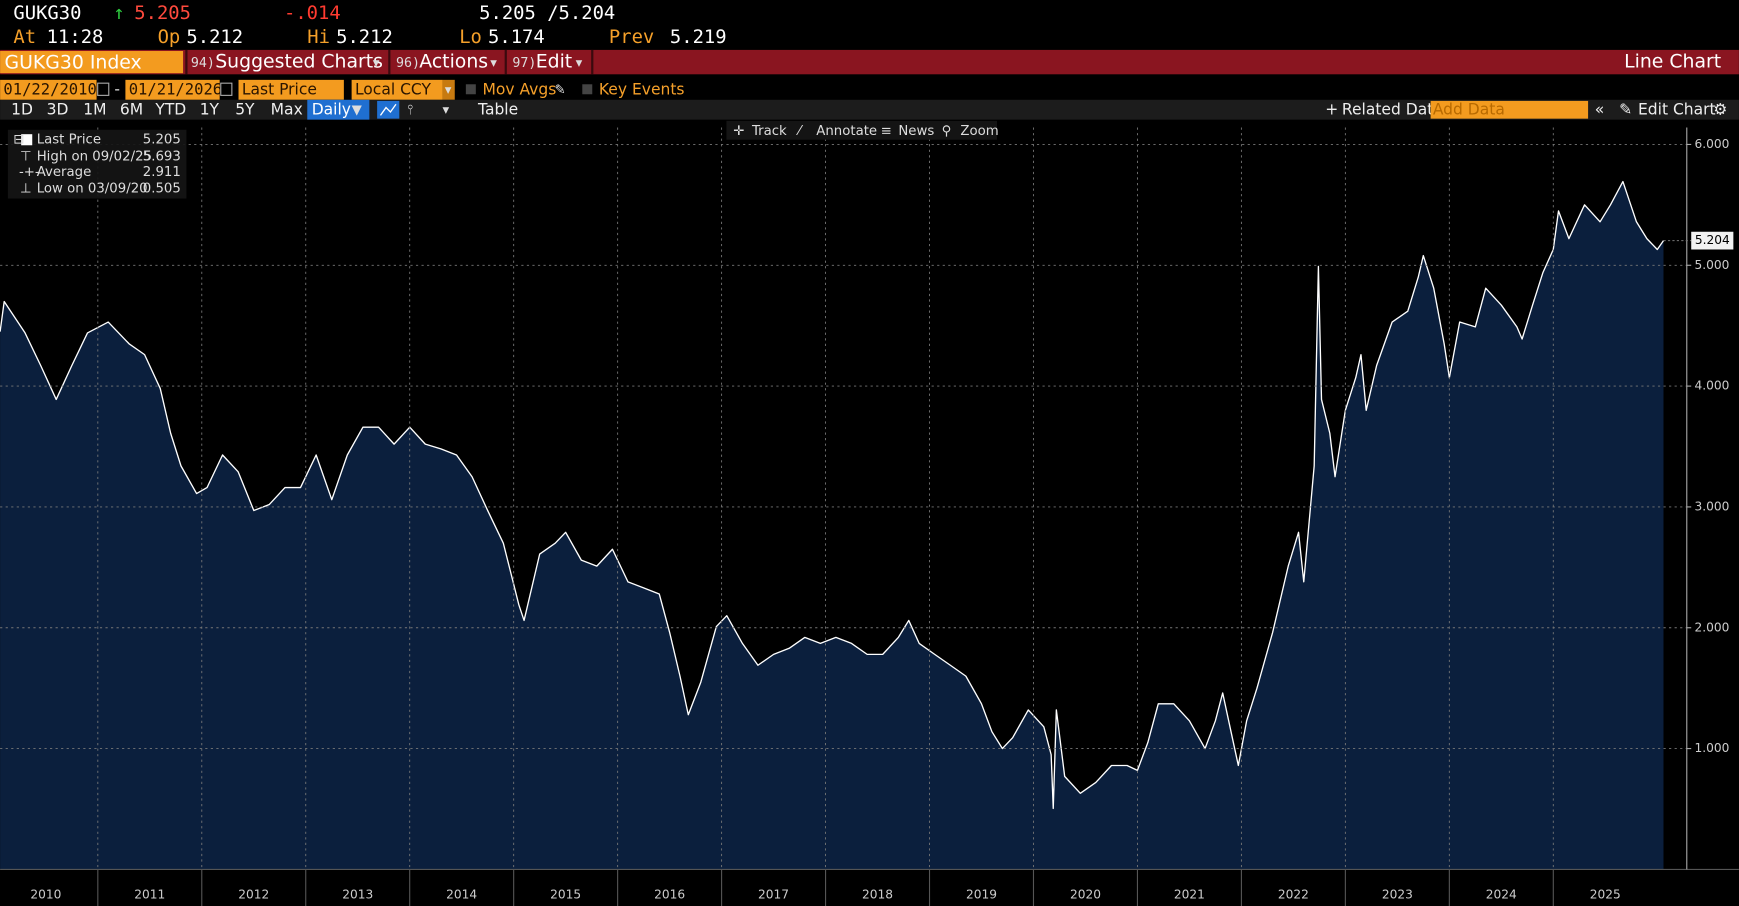  I want to click on add-data: Add Data, so click(1469, 109).